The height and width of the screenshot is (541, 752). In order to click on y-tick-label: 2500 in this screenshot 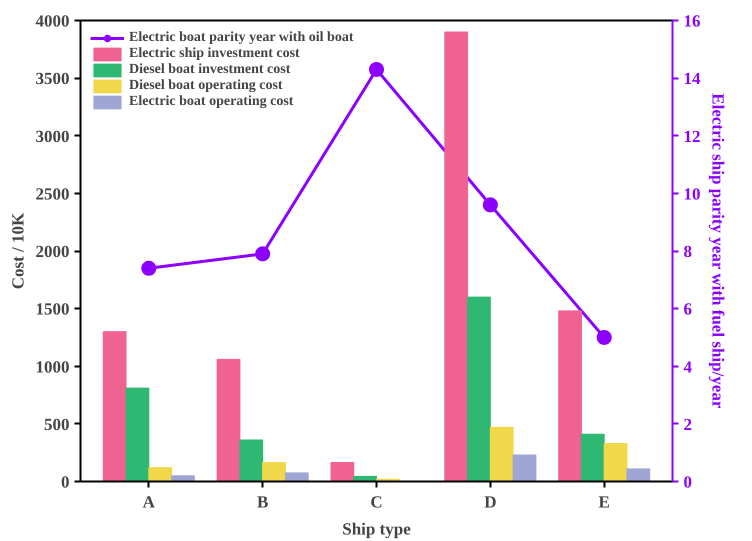, I will do `click(53, 194)`.